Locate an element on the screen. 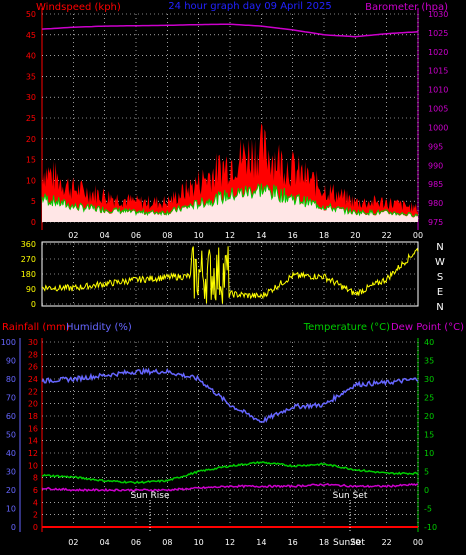 The image size is (466, 555). direction-tick-label: 270 is located at coordinates (28, 259).